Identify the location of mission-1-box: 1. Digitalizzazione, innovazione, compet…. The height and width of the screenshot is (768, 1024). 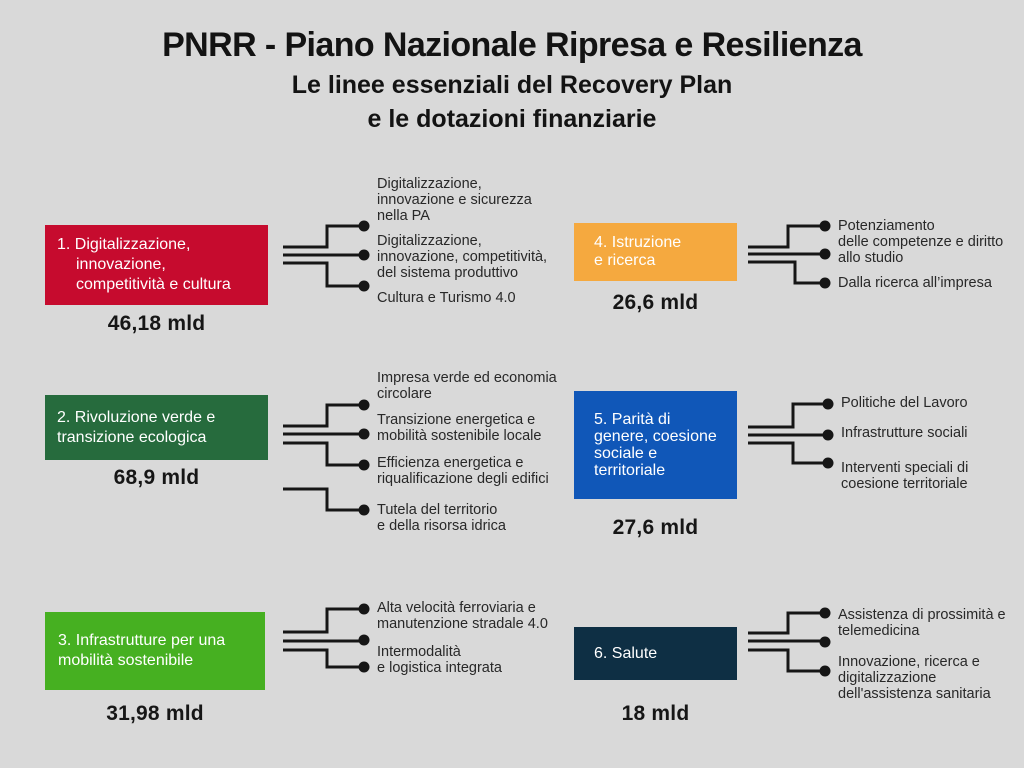
(156, 265).